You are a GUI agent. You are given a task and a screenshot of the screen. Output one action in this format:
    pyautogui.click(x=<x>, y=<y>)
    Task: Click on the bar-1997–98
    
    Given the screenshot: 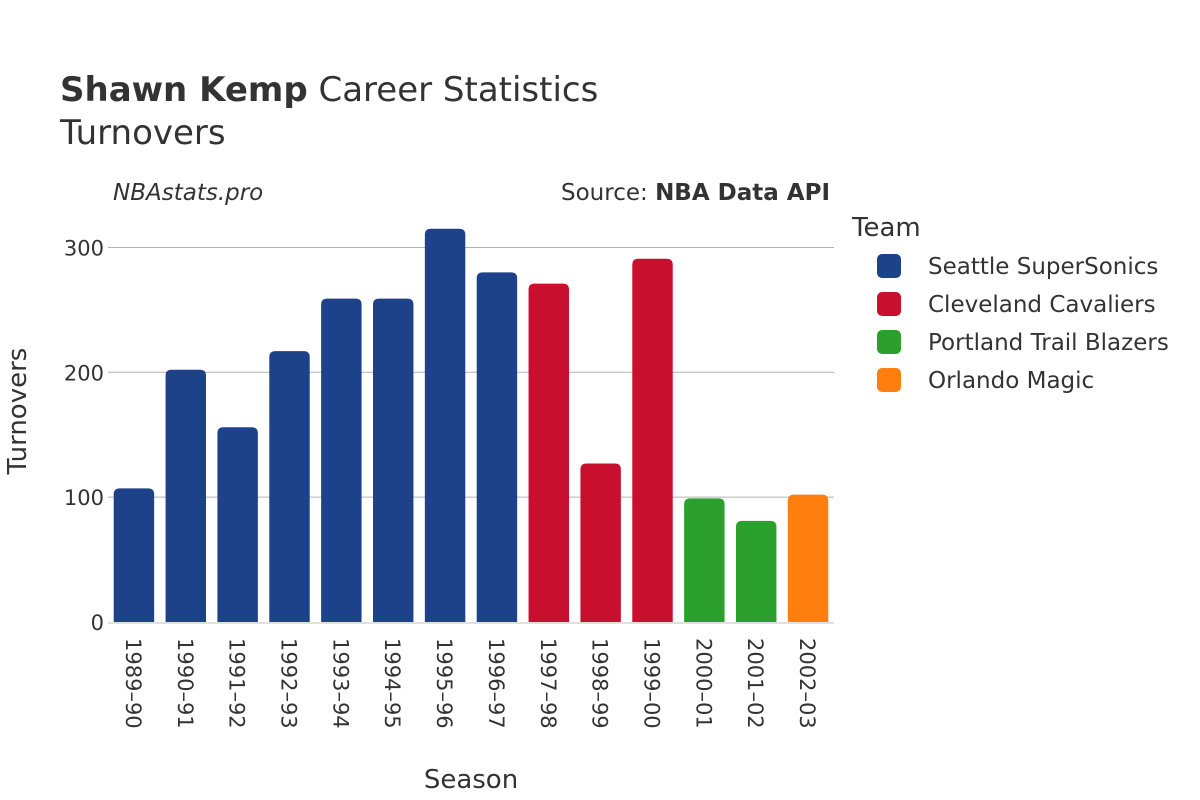 What is the action you would take?
    pyautogui.click(x=549, y=452)
    